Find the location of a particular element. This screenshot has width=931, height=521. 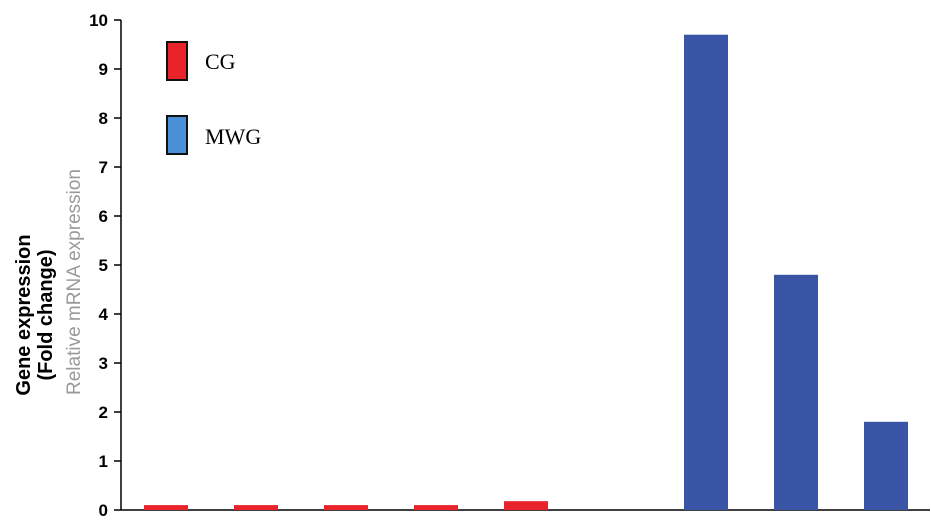

y-tick-label: 10 is located at coordinates (98, 20).